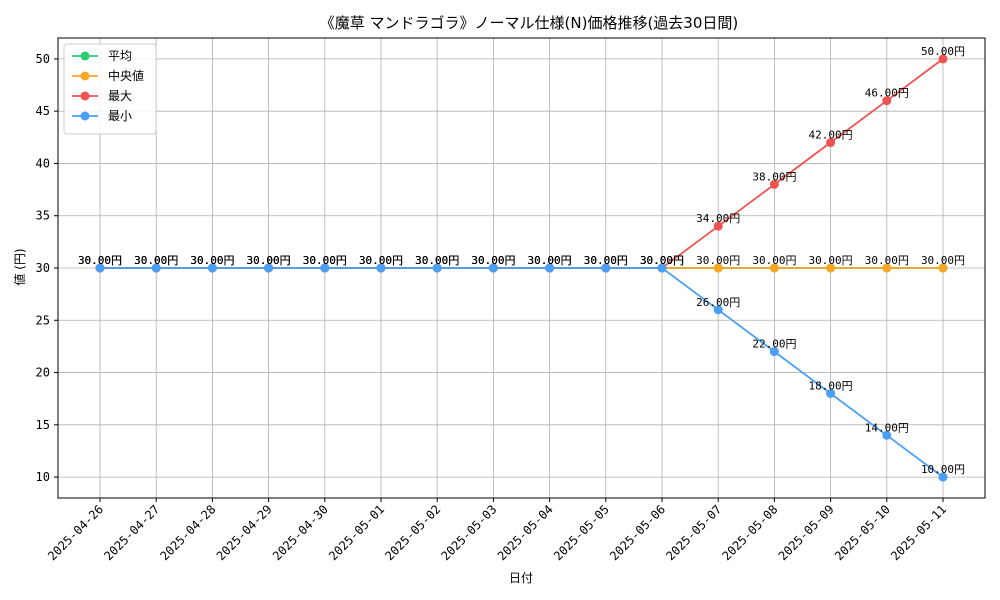  What do you see at coordinates (131, 532) in the screenshot?
I see `x-tick-label: 2025-04-27` at bounding box center [131, 532].